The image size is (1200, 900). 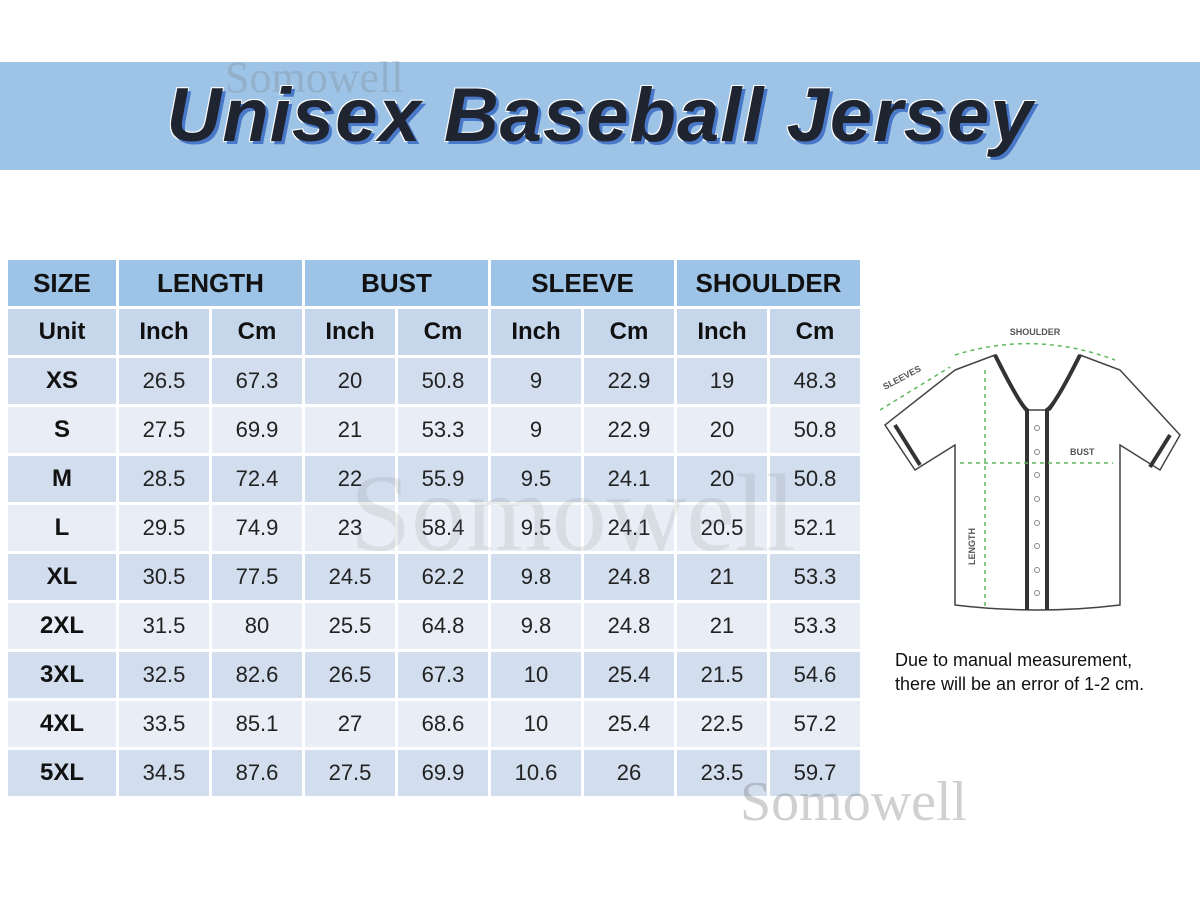 I want to click on size-cell: 5XL, so click(x=62, y=773).